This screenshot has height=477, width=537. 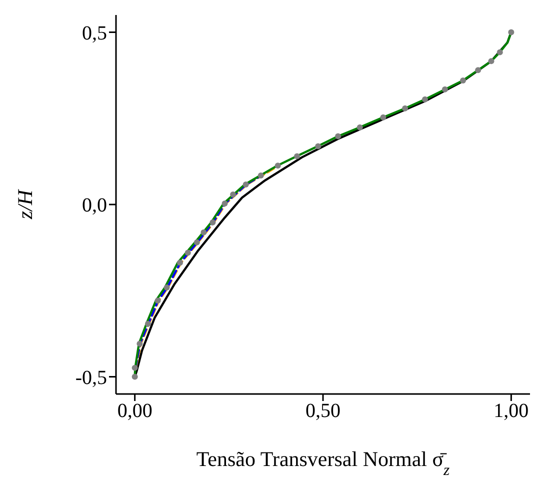 I want to click on x-axis-title: Tensão Transversal Normal σ̄$_{z}$, so click(x=323, y=462).